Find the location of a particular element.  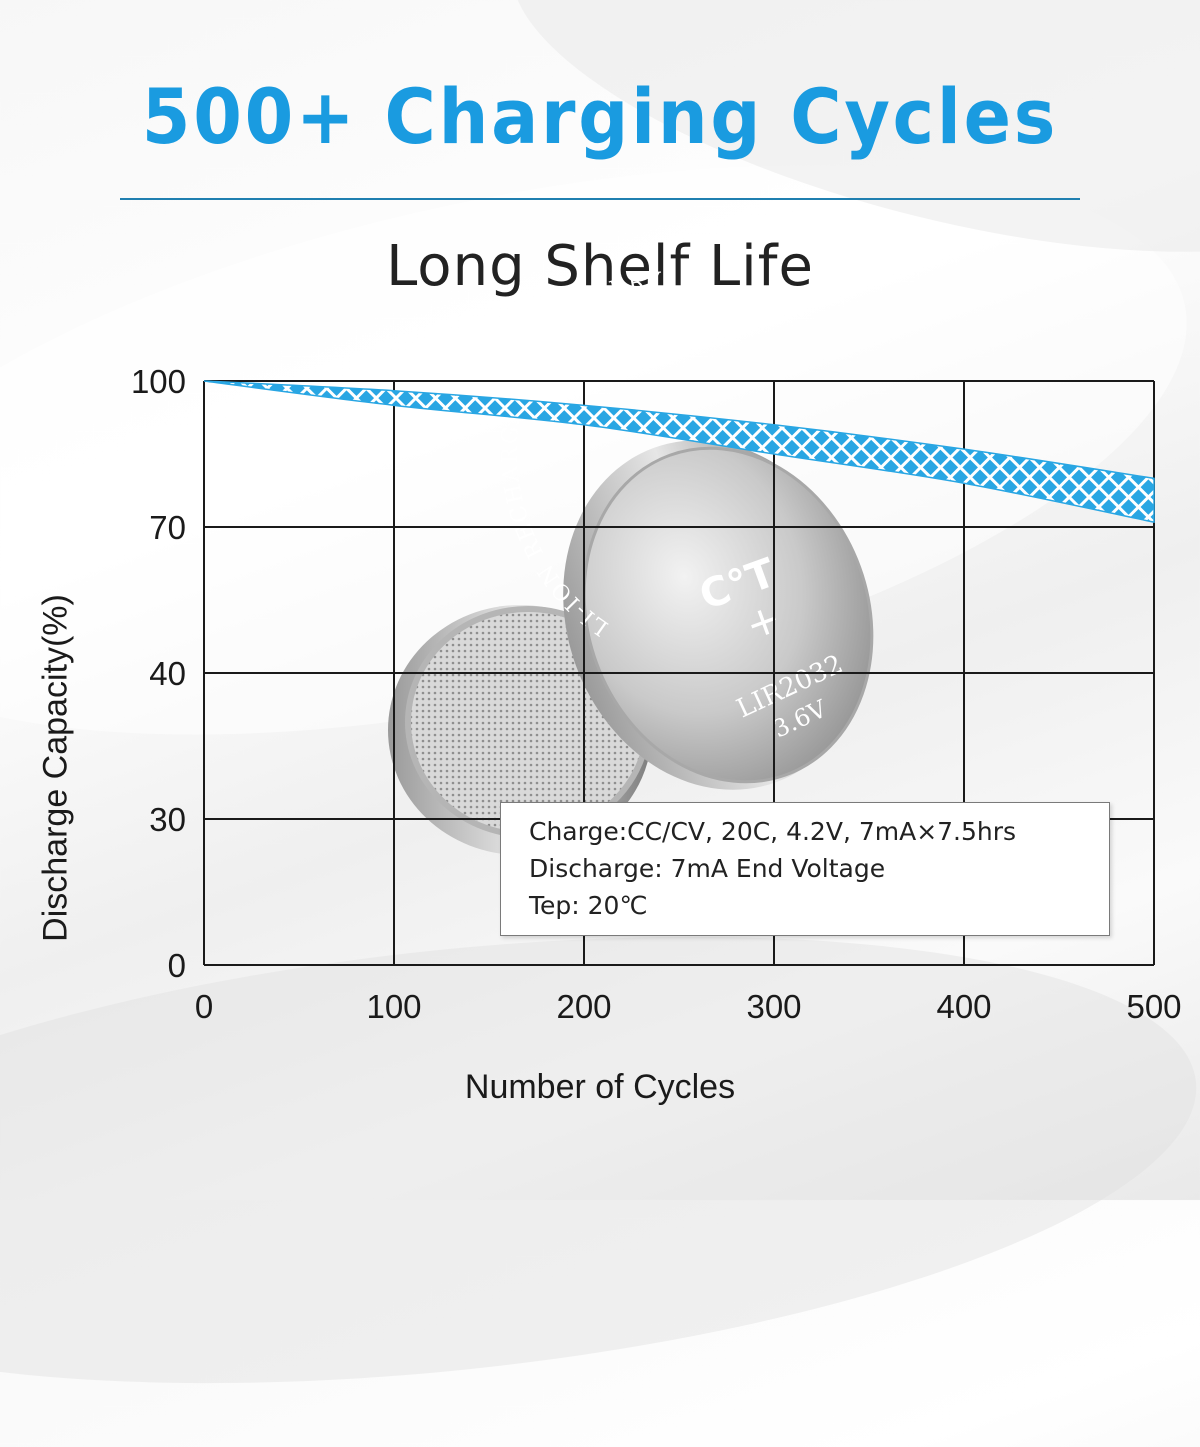

x-tick-label: 200 is located at coordinates (583, 1006).